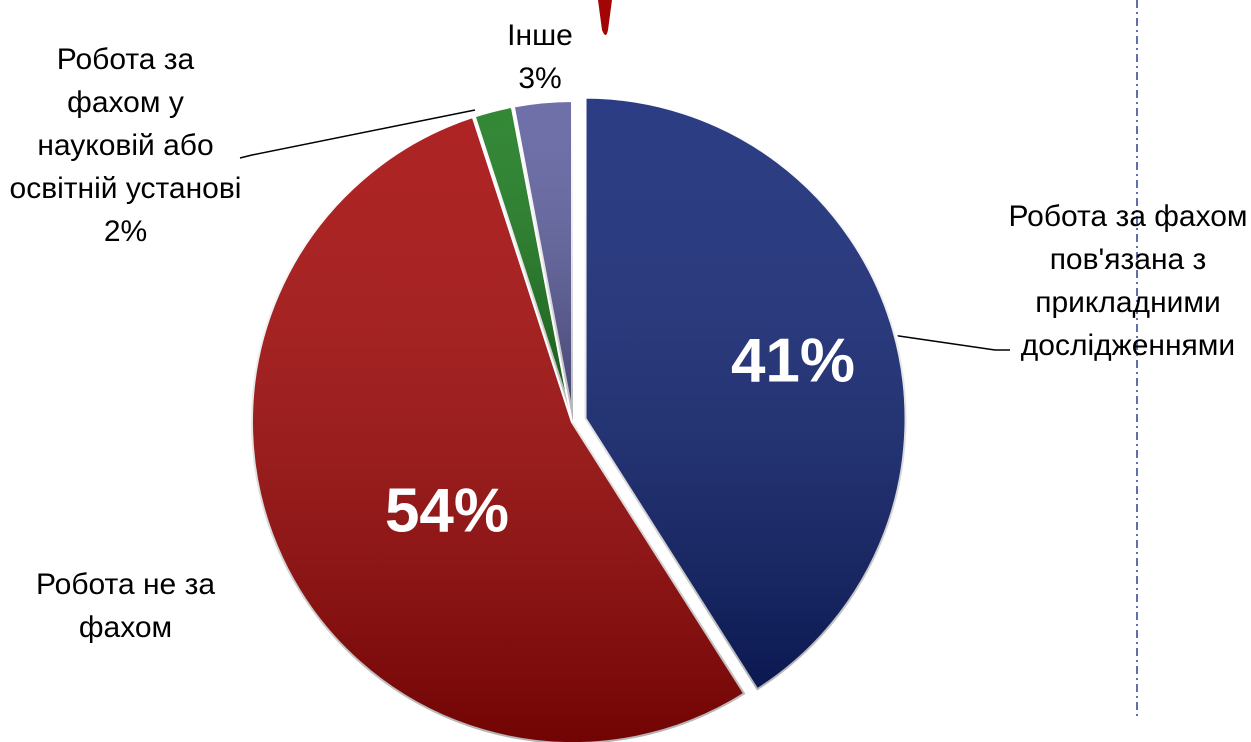 This screenshot has height=742, width=1251. I want to click on value-label: 2%, so click(125, 231).